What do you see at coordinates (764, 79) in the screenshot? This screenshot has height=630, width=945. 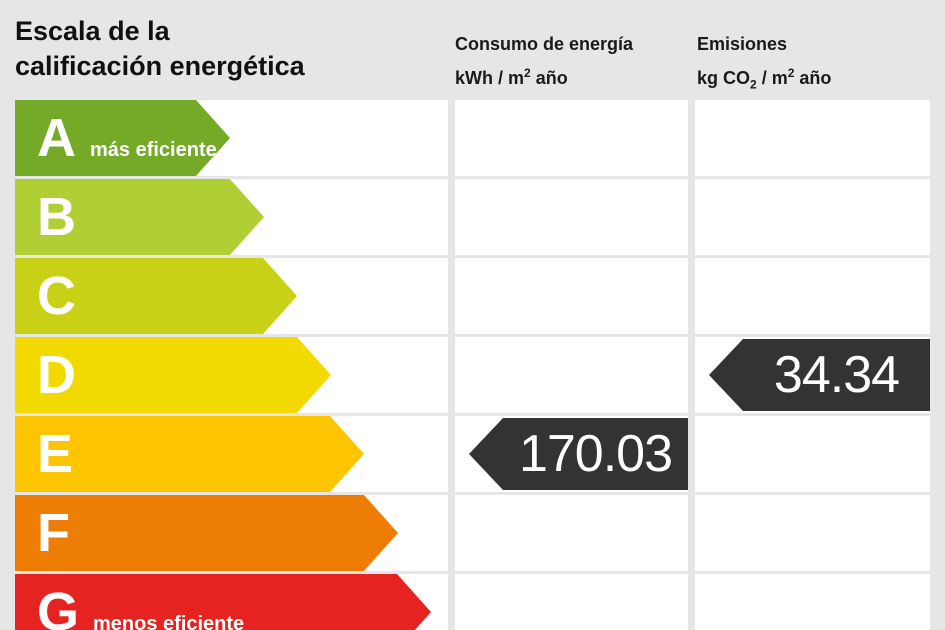 I see `emisiones-header-unit: kg CO2 / m2 año` at bounding box center [764, 79].